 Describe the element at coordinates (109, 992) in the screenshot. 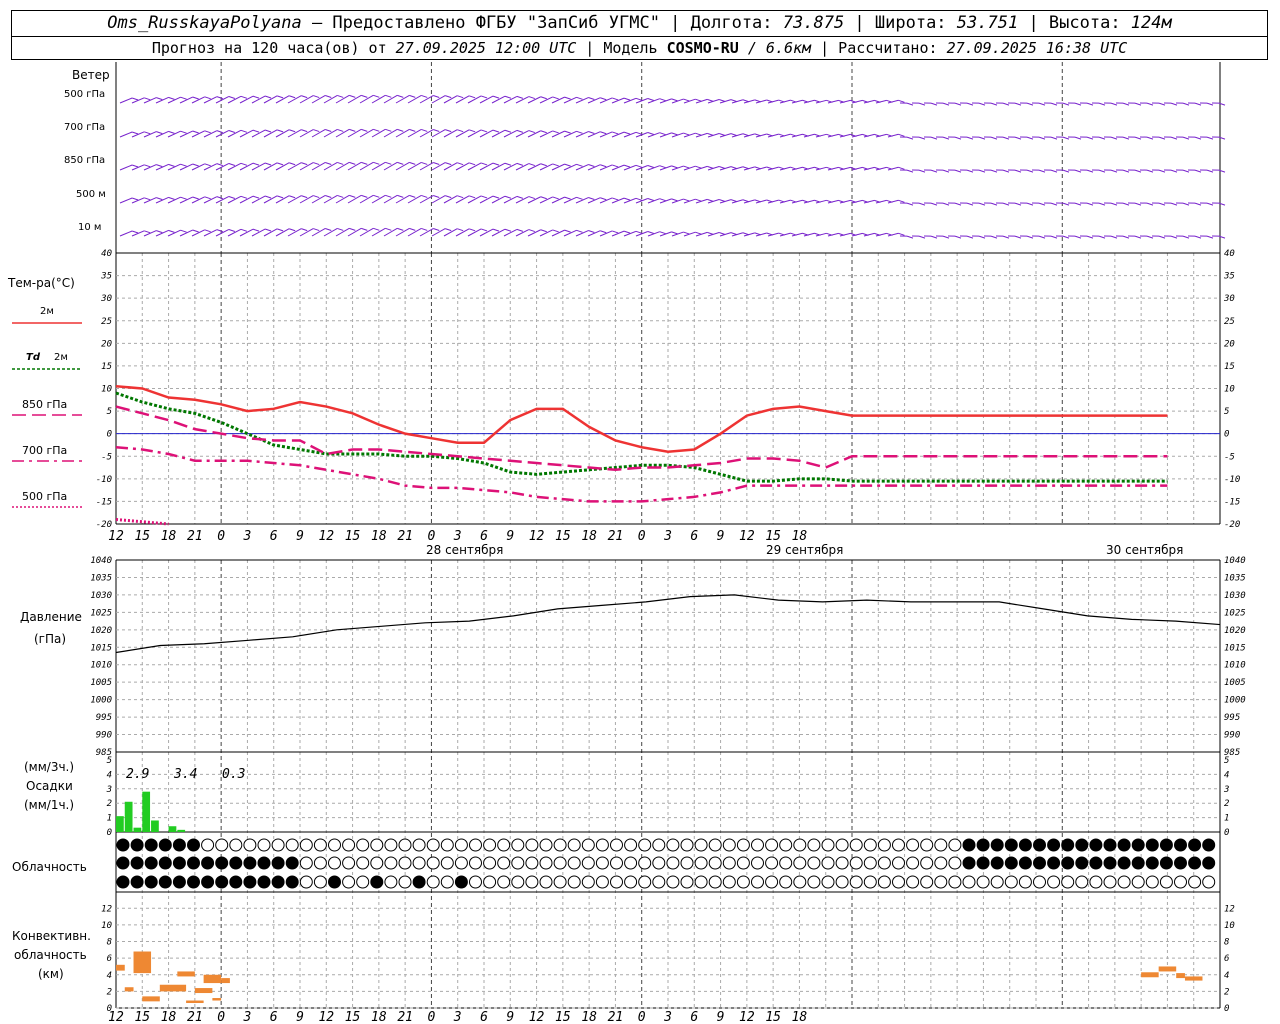

I see `conv-tick-left: 2` at that location.